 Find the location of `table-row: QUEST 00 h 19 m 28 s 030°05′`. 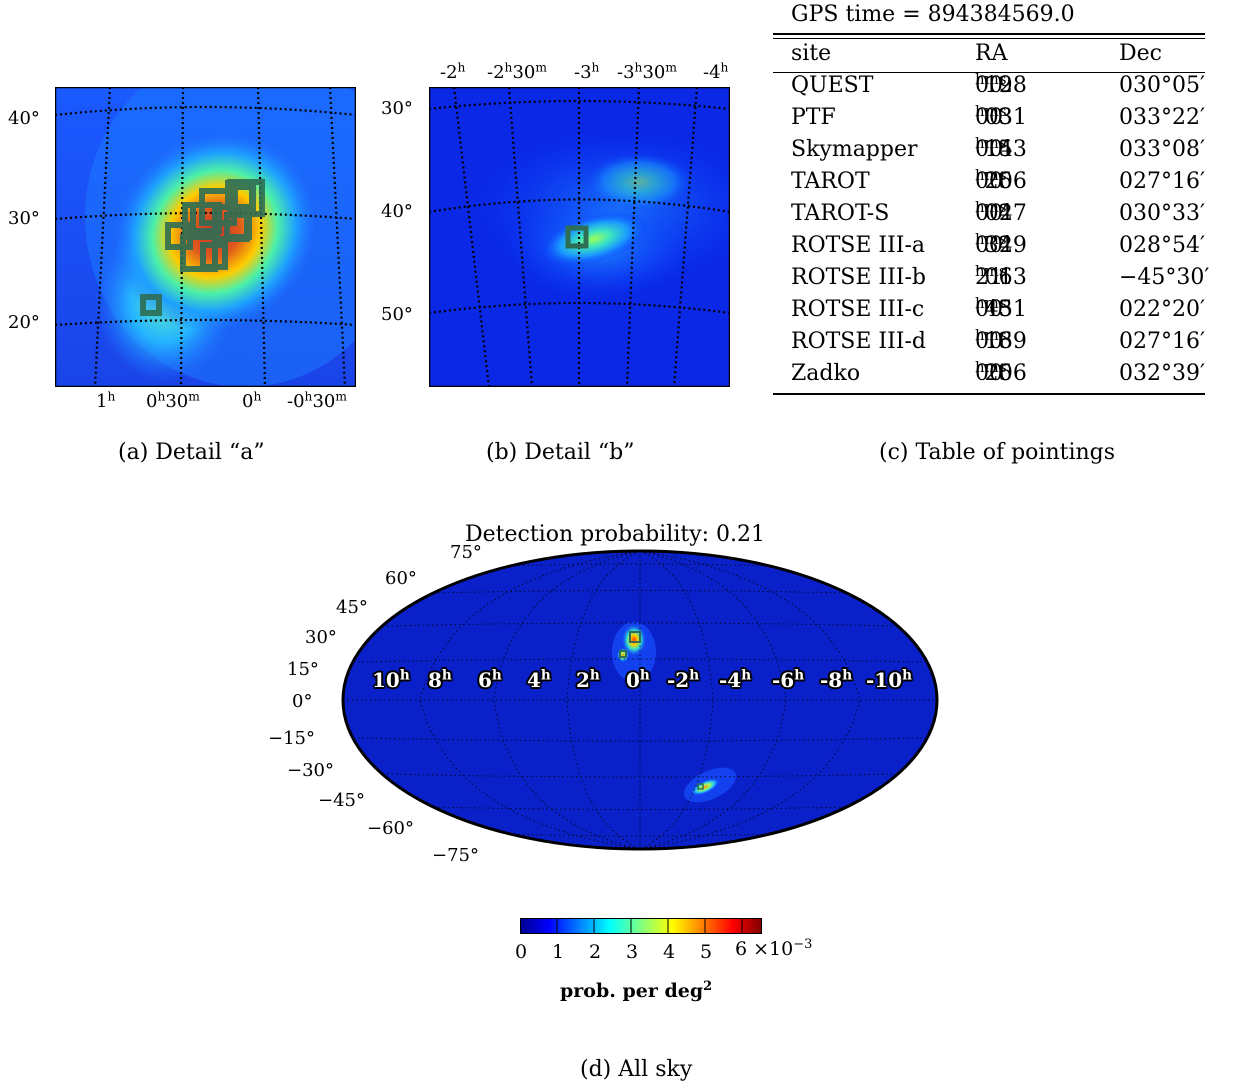

table-row: QUEST 00 h 19 m 28 s 030°05′ is located at coordinates (989, 87).